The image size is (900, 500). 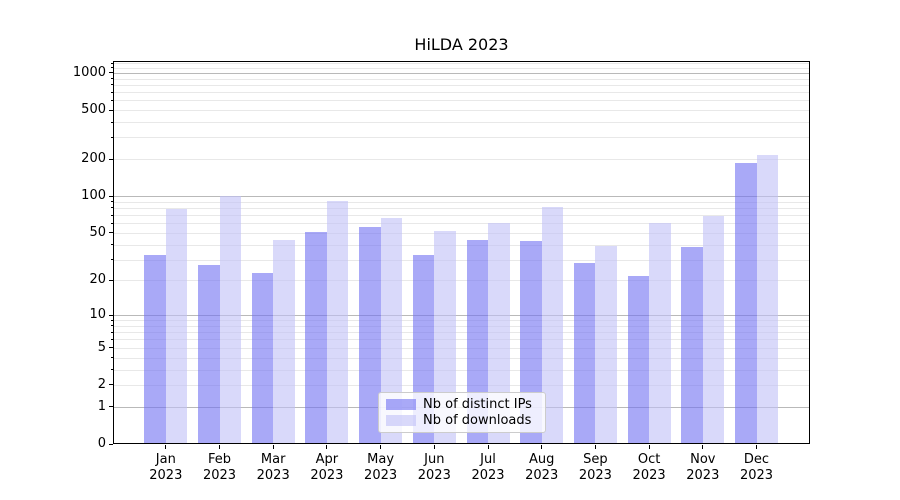 What do you see at coordinates (166, 467) in the screenshot?
I see `xtick-label-Jan: Jan 2023` at bounding box center [166, 467].